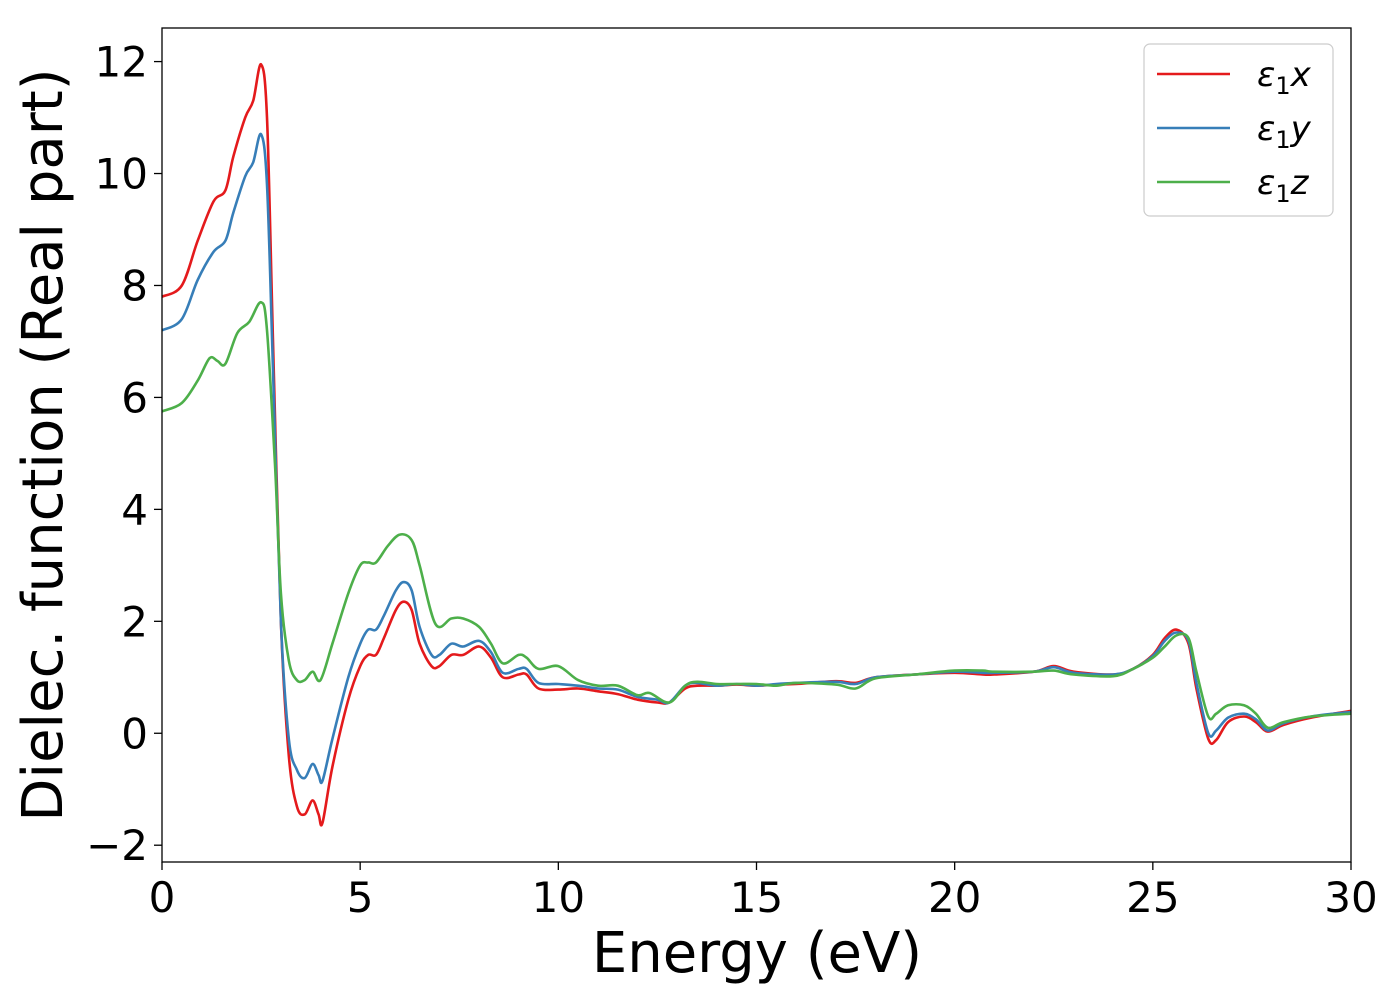  What do you see at coordinates (121, 62) in the screenshot?
I see `y-tick-label: 12` at bounding box center [121, 62].